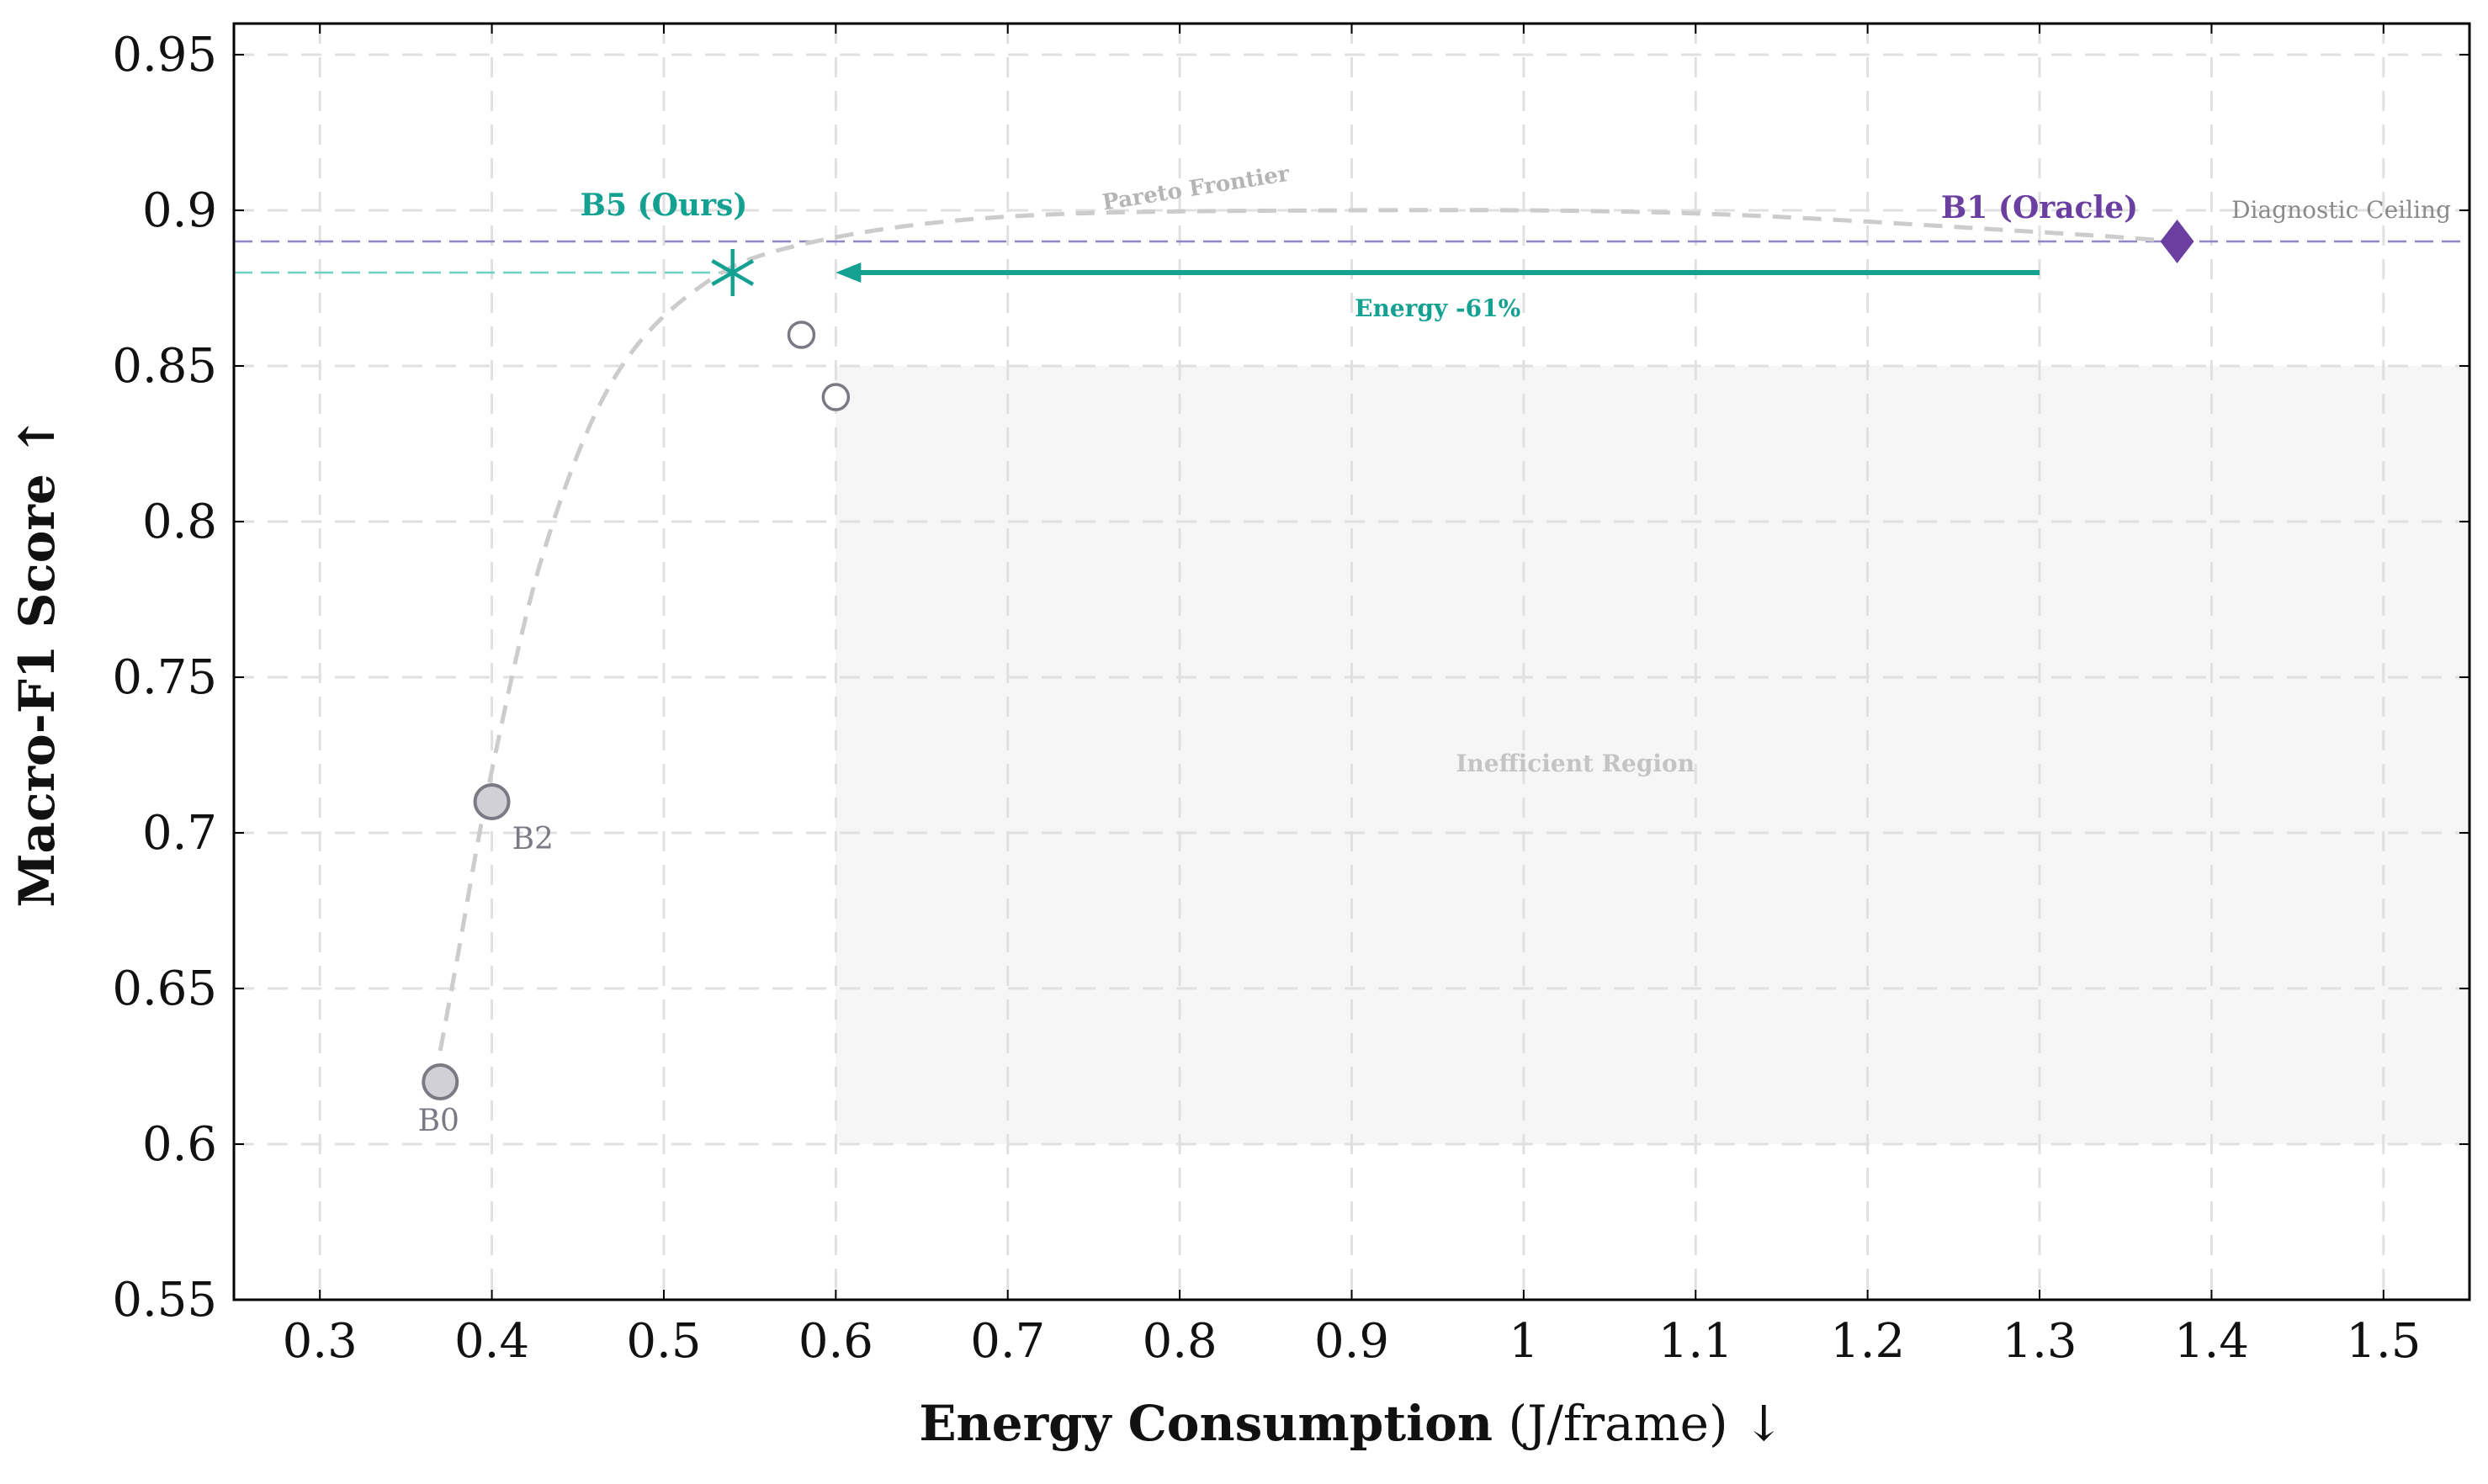 The height and width of the screenshot is (1484, 2488). I want to click on x-tick-label: 0.5, so click(663, 1341).